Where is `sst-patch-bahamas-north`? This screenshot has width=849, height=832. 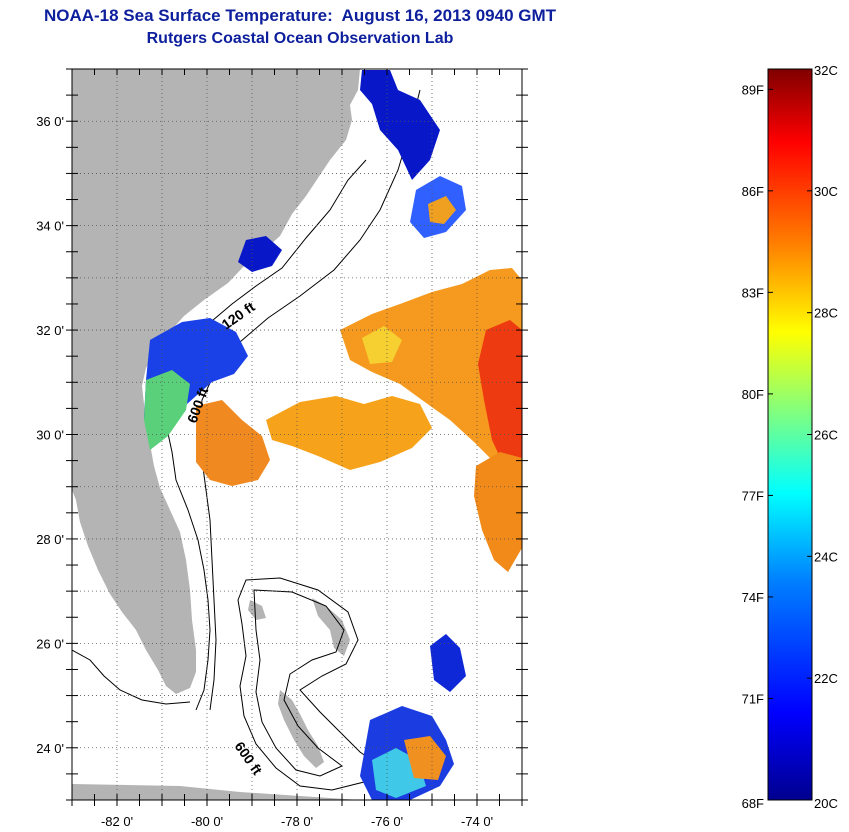
sst-patch-bahamas-north is located at coordinates (448, 663).